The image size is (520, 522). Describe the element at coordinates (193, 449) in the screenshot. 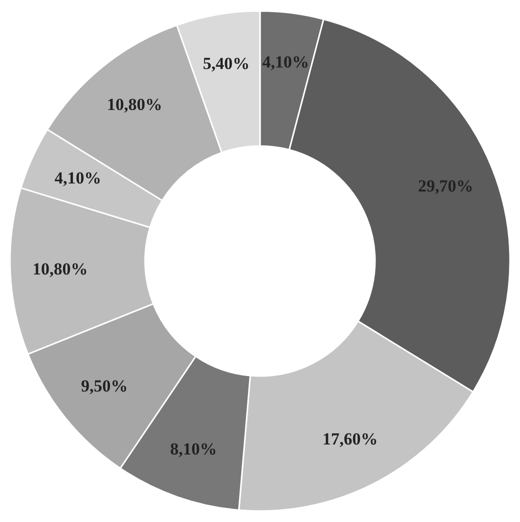

I see `data-label: 8,10%` at that location.